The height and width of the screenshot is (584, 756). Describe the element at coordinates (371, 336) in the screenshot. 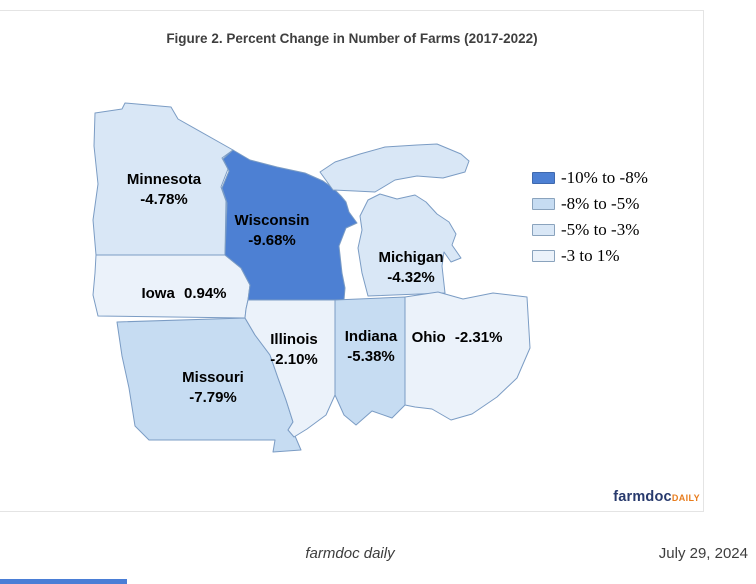

I see `state-name: Indiana` at that location.